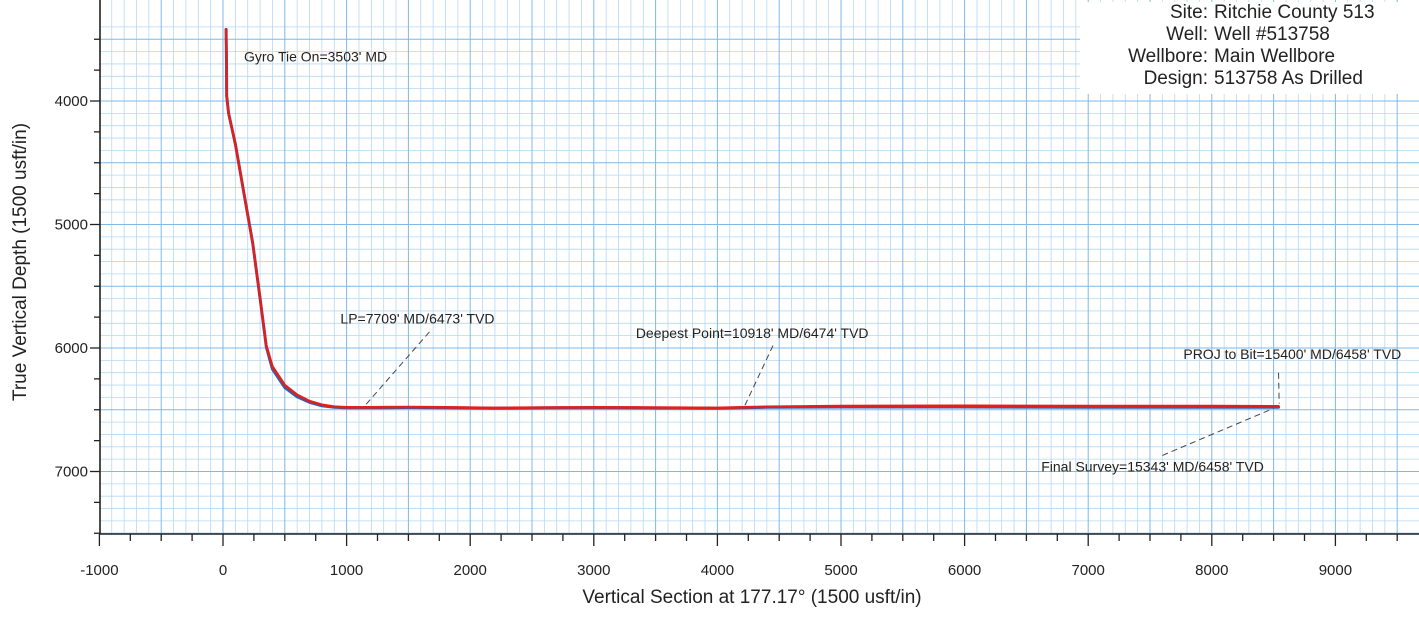  What do you see at coordinates (71, 472) in the screenshot?
I see `y-tick-label: 7000` at bounding box center [71, 472].